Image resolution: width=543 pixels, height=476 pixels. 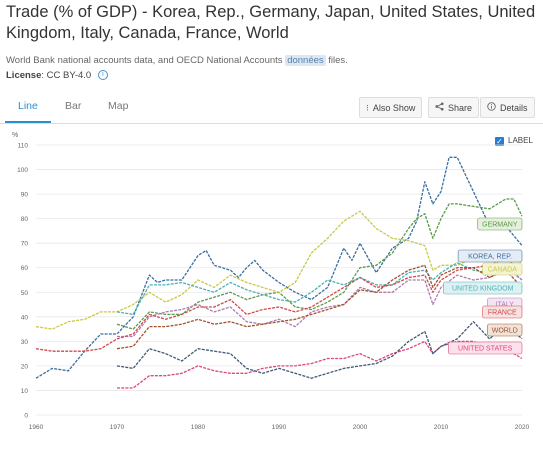 I want to click on x-tick-label: 1990, so click(x=279, y=427).